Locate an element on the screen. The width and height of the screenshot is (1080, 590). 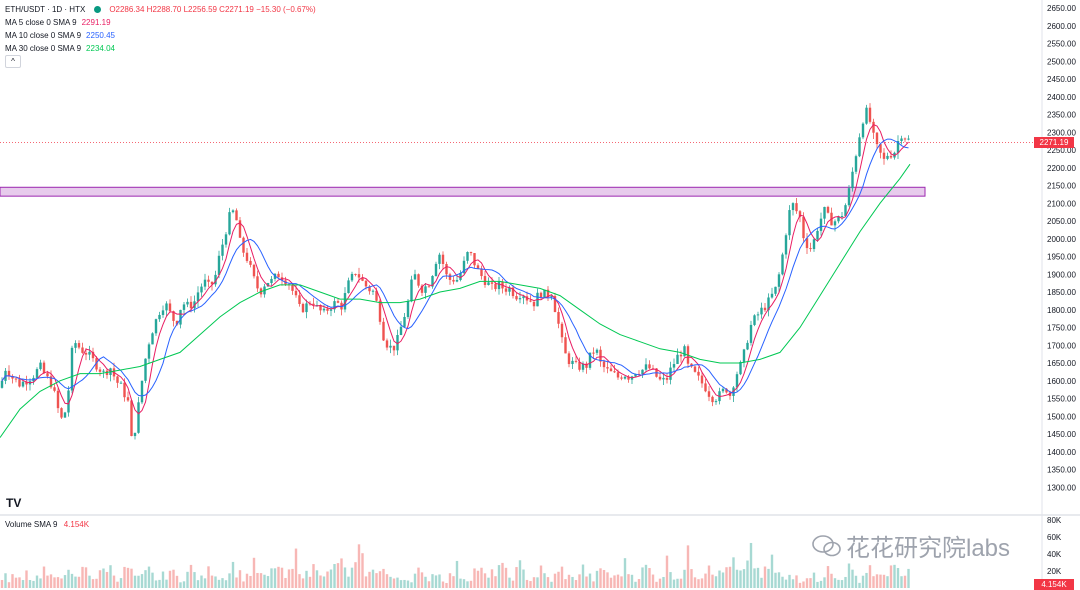
ma10-legend: MA 10 close 0 SMA 9 2250.45 is located at coordinates (160, 35).